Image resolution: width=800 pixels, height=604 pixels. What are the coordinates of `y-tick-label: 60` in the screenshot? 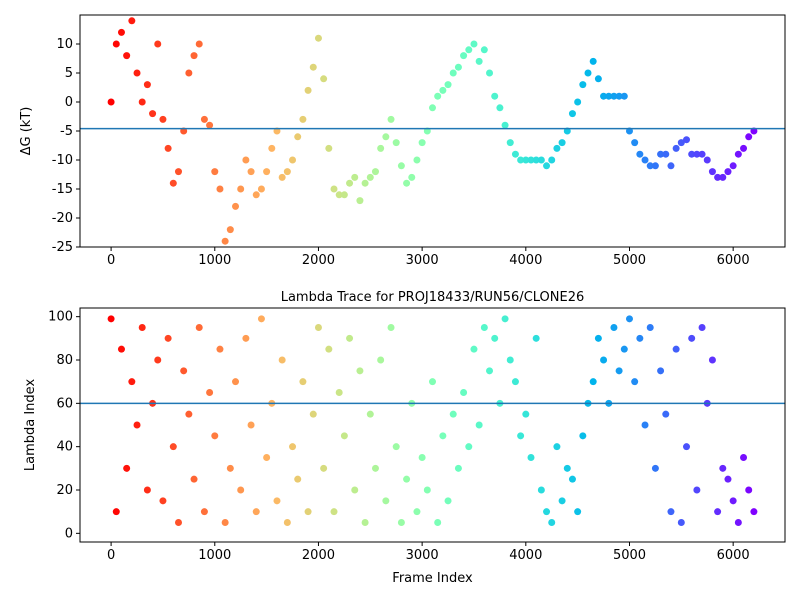 It's located at (64, 403).